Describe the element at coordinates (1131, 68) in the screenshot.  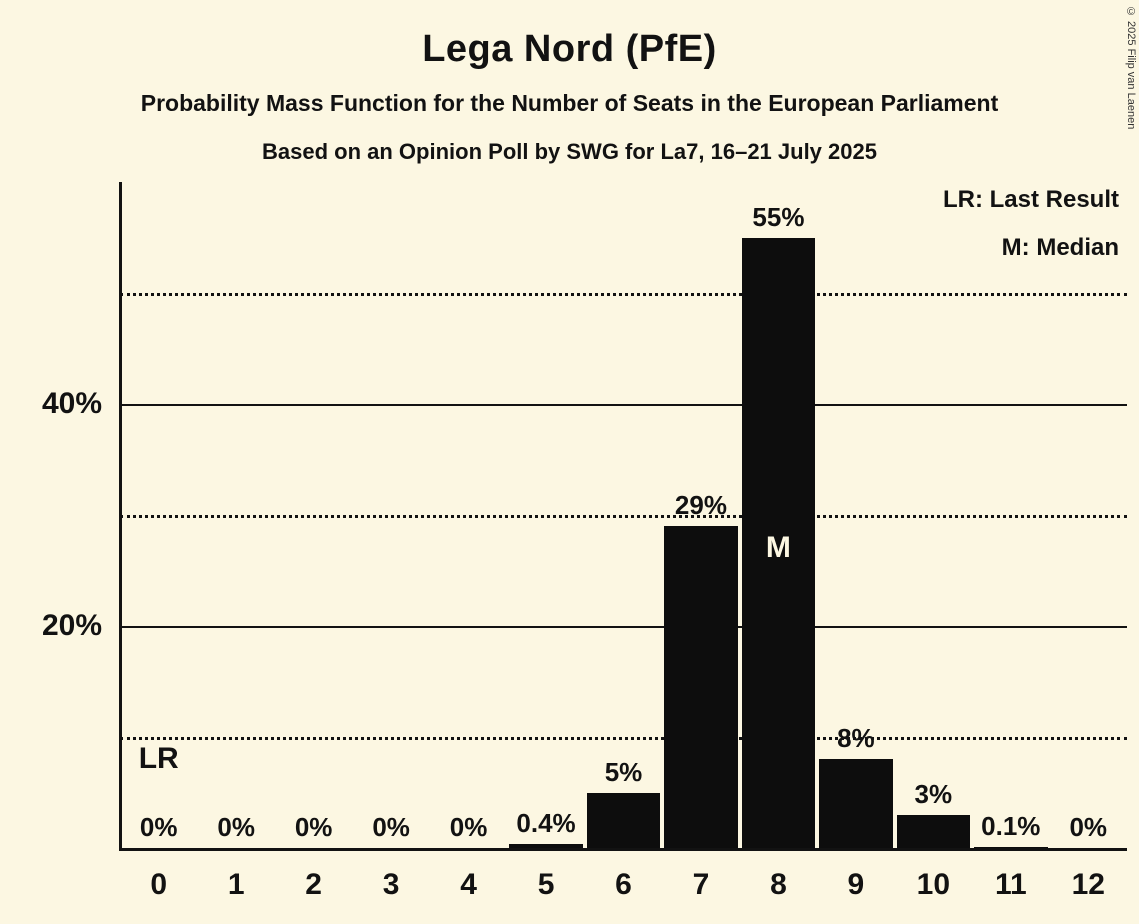
I see `copyright-notice: © 2025 Filip van Laenen` at that location.